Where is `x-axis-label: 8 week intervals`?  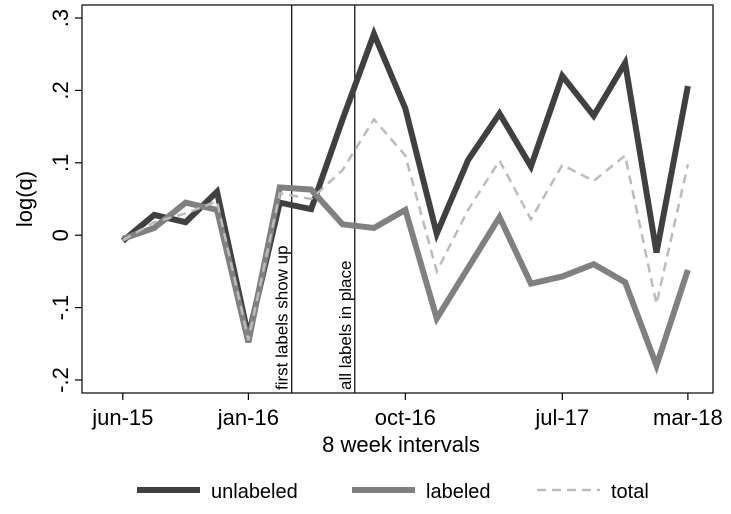
x-axis-label: 8 week intervals is located at coordinates (401, 444).